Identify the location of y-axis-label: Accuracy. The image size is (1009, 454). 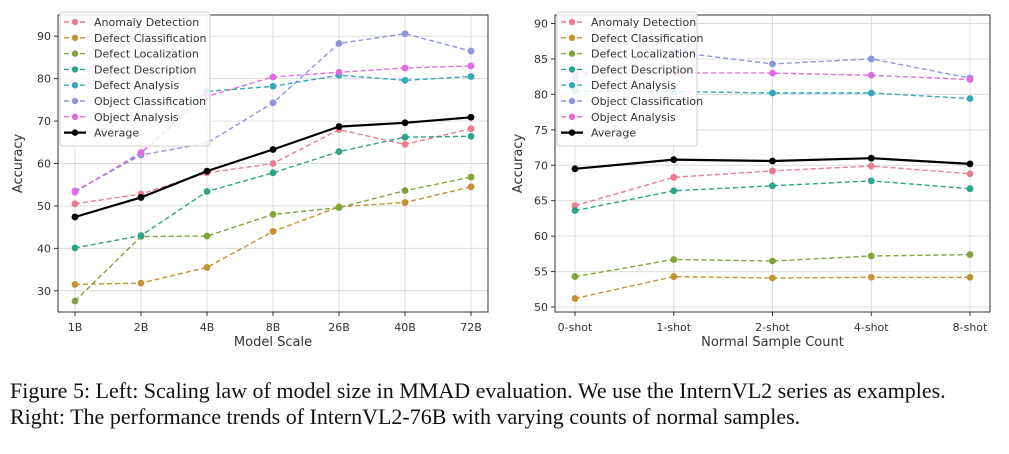
(518, 164).